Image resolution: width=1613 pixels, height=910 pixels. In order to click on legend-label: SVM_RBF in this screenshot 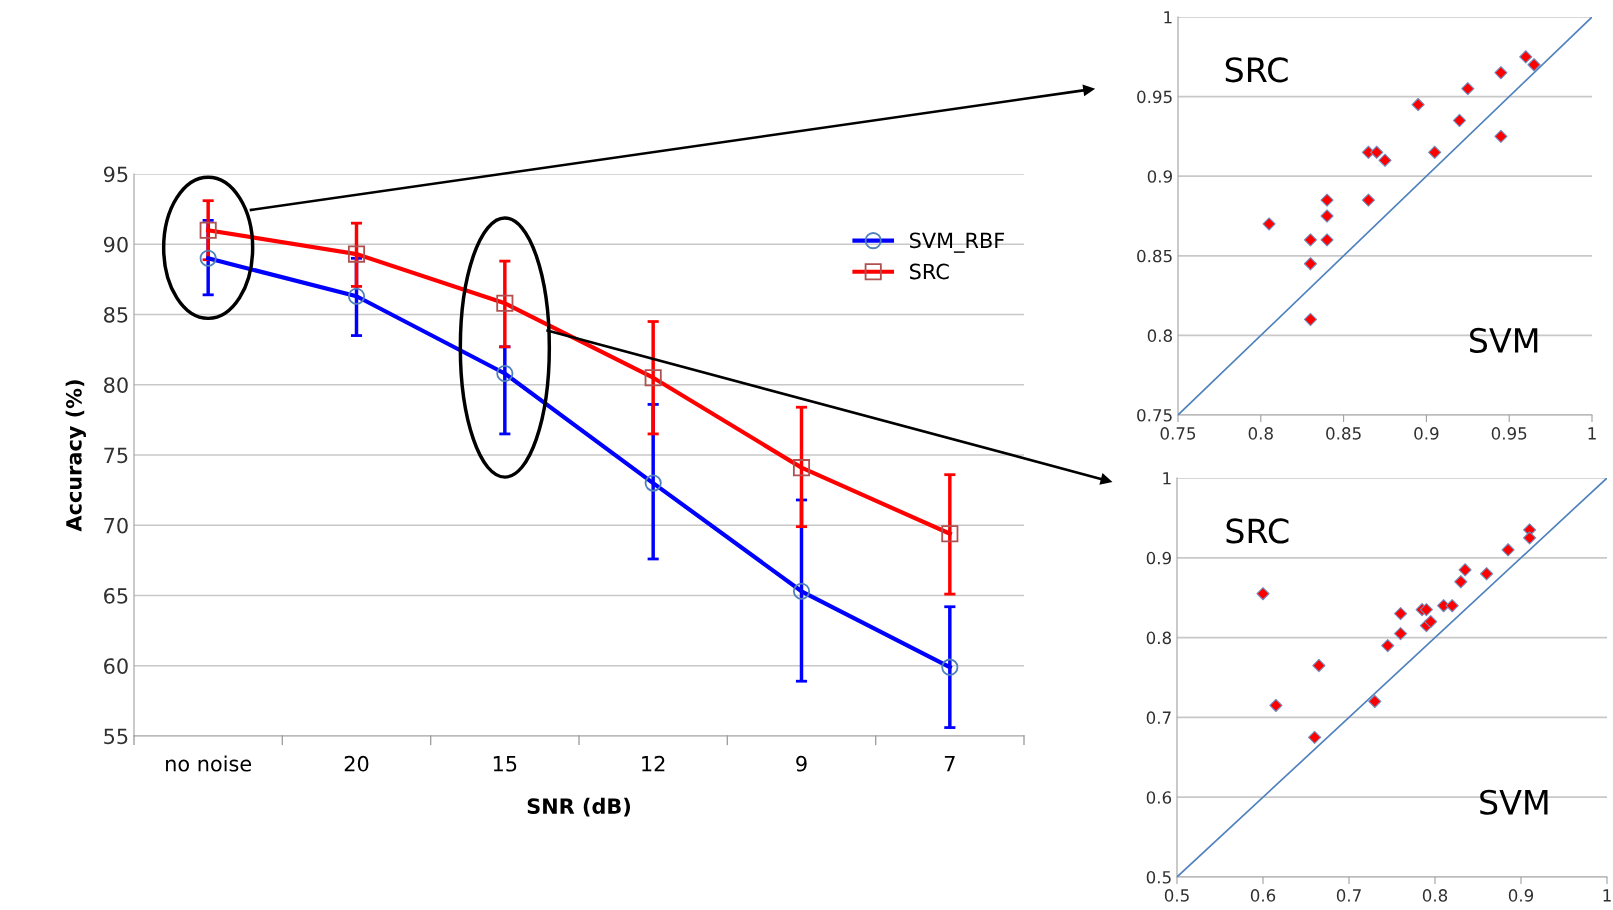, I will do `click(957, 242)`.